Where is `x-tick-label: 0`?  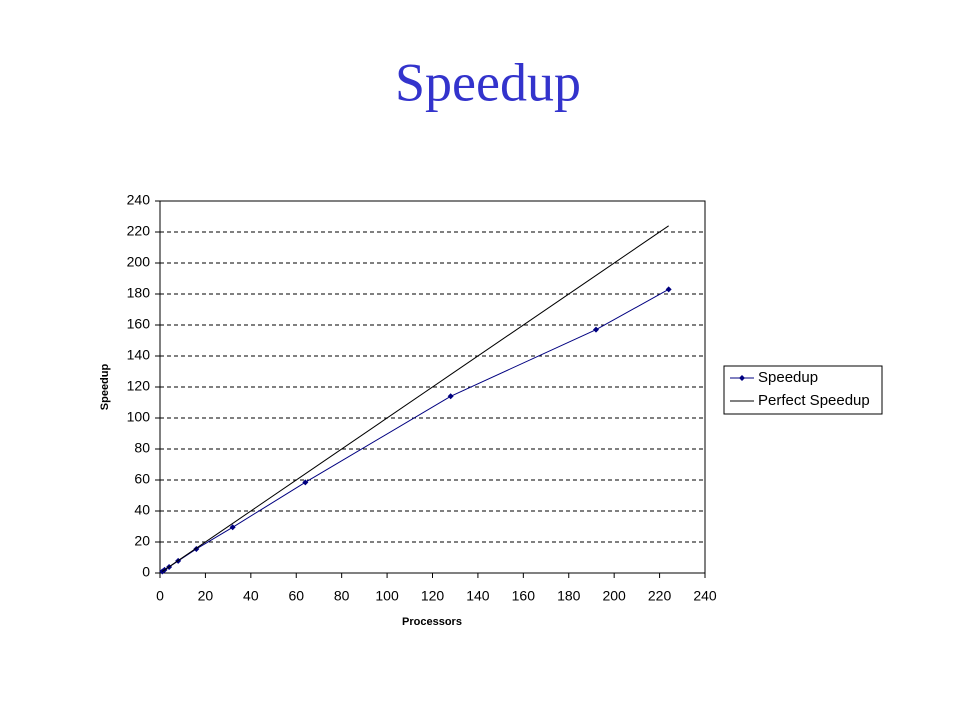 x-tick-label: 0 is located at coordinates (160, 596).